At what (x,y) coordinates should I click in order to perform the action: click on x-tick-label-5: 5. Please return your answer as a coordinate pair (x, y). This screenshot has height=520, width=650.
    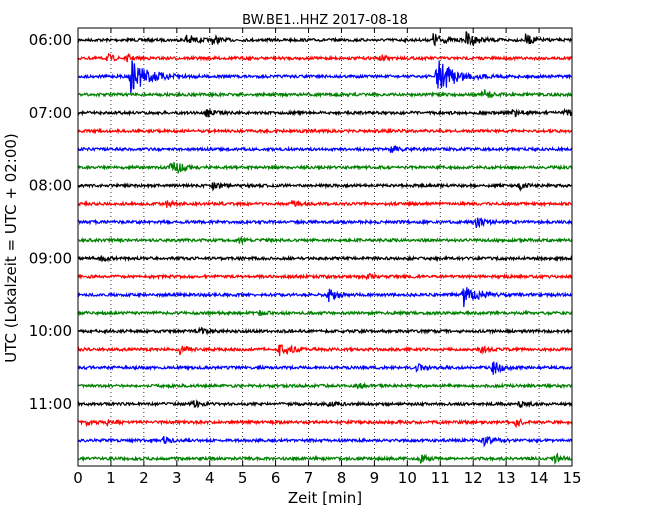
    Looking at the image, I should click on (243, 478).